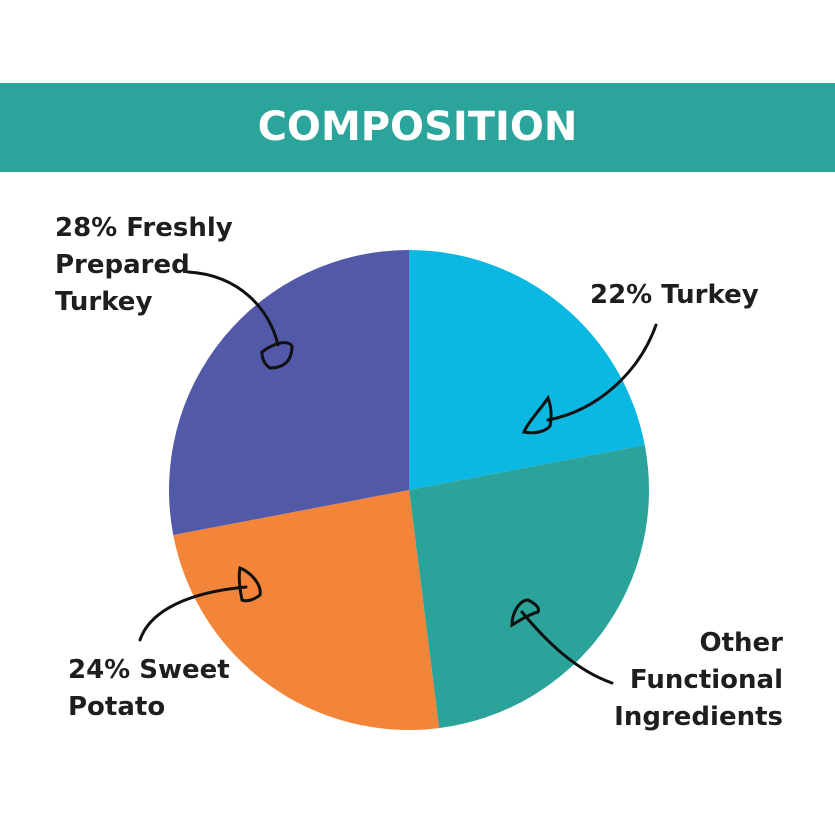  Describe the element at coordinates (698, 680) in the screenshot. I see `slice-label: Other Functional Ingredients` at that location.